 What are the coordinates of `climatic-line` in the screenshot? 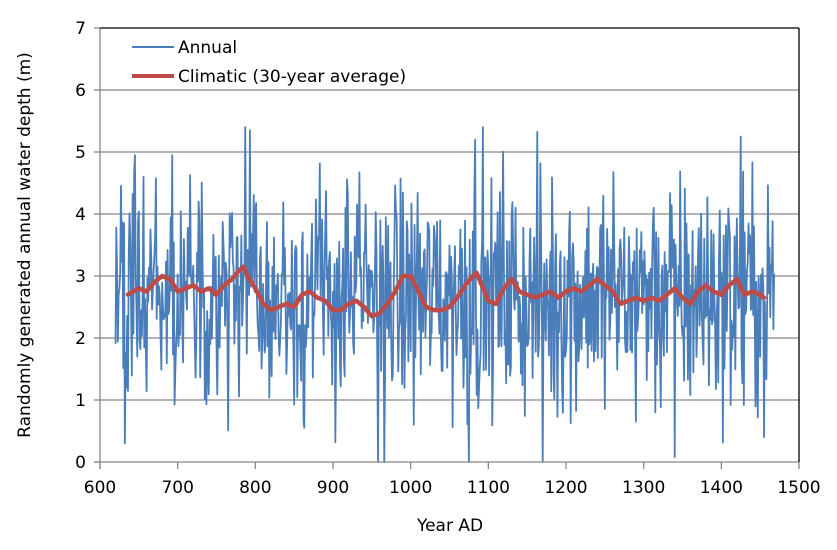 It's located at (446, 291).